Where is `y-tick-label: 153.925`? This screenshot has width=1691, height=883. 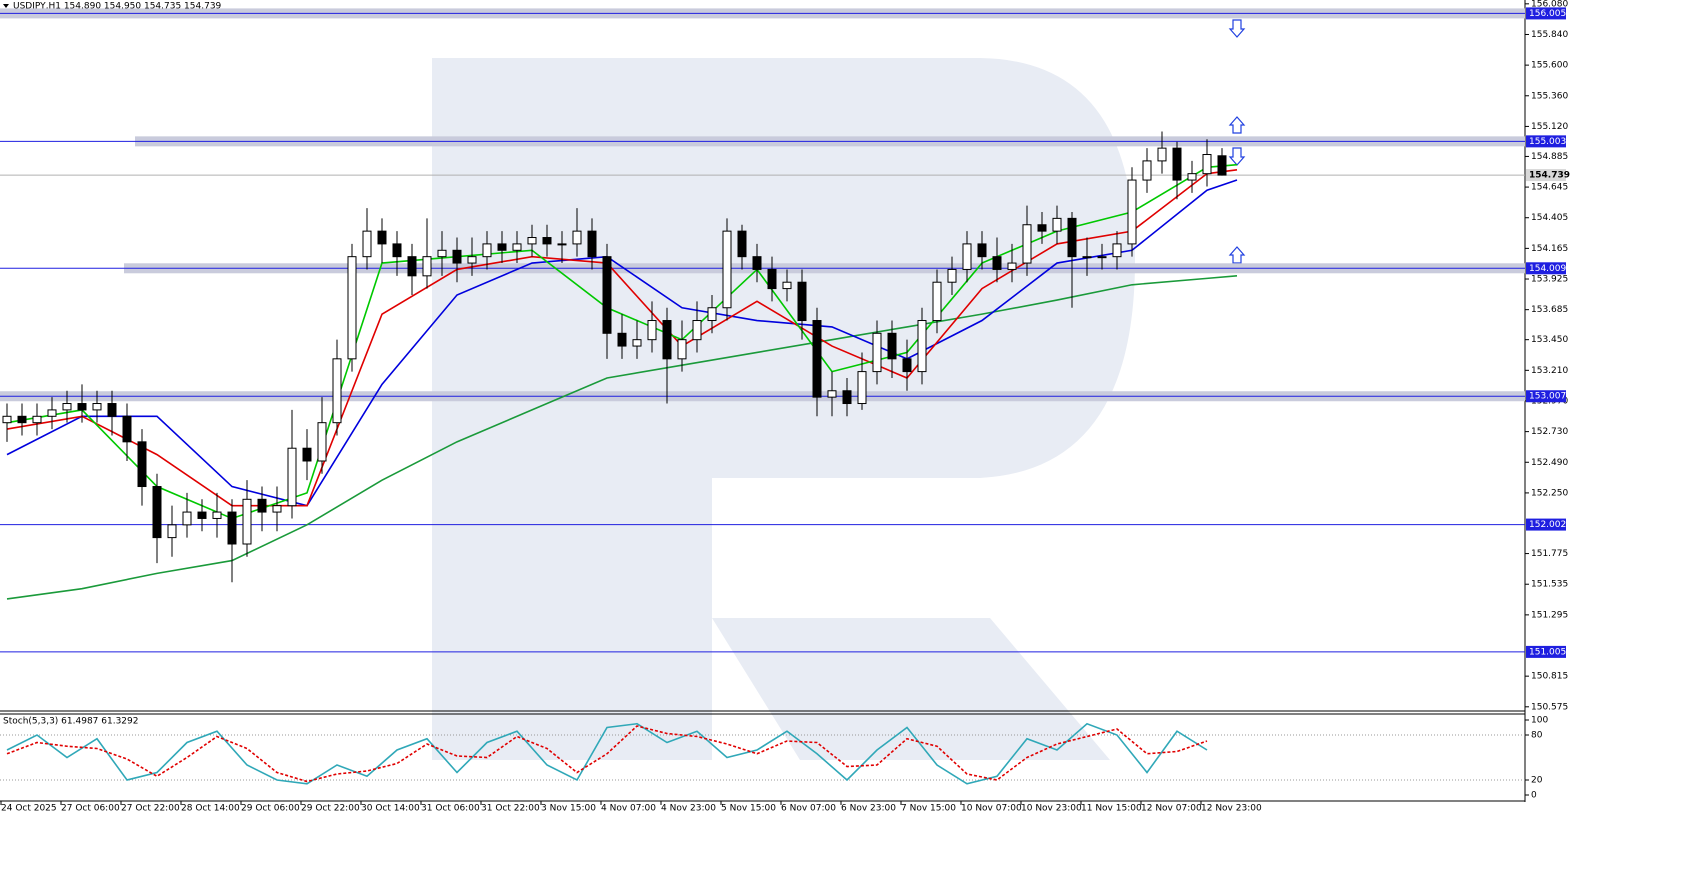
y-tick-label: 153.925 is located at coordinates (1549, 280).